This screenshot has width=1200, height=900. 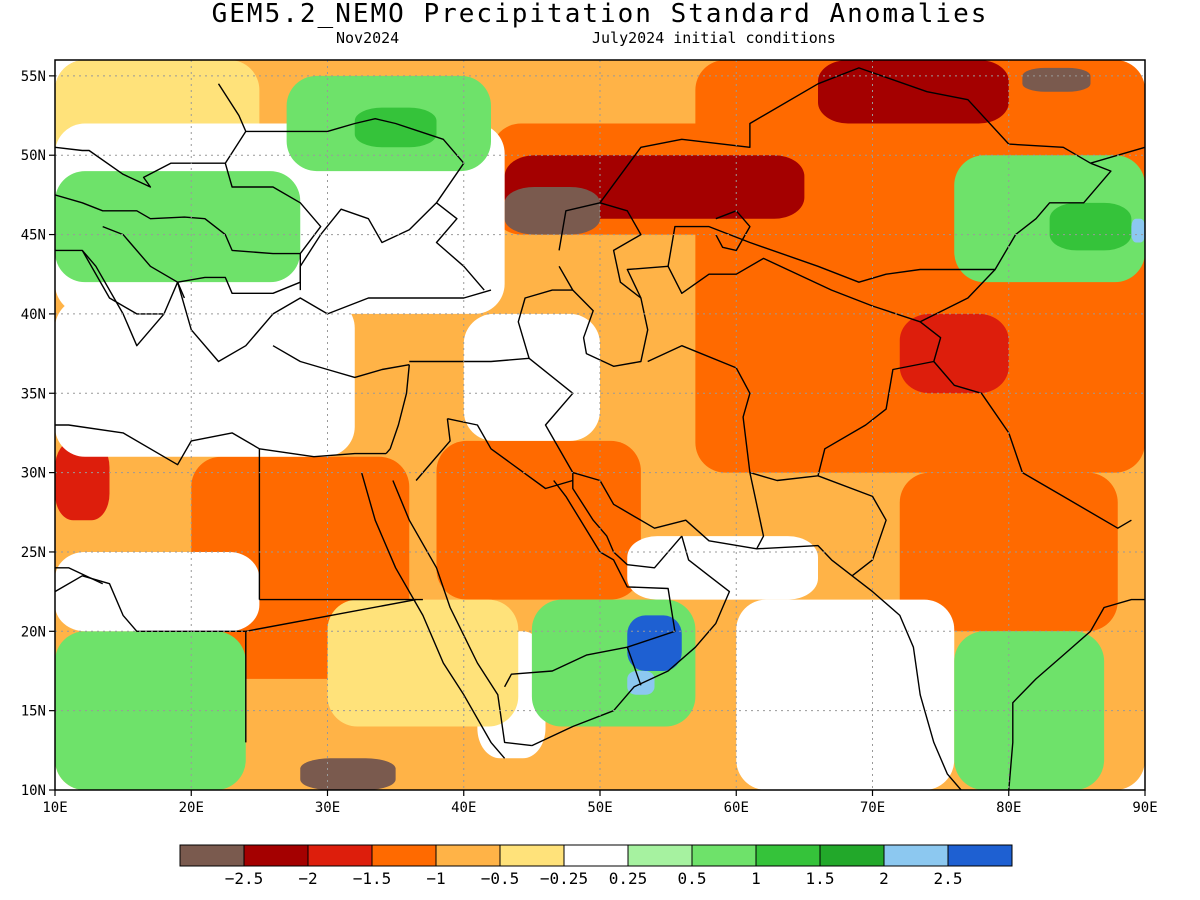 I want to click on lon-tick-label: 40E, so click(x=463, y=808).